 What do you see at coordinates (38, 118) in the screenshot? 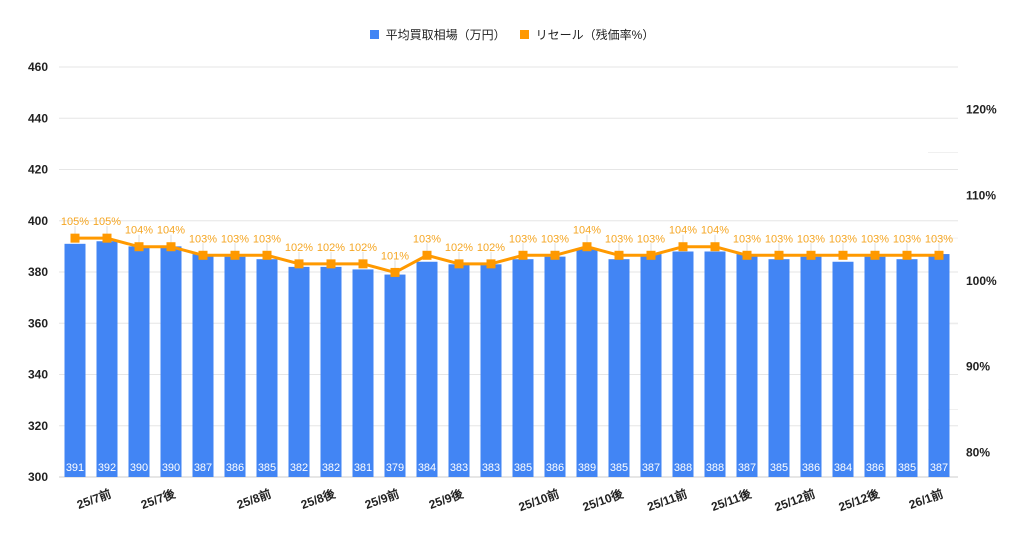
I see `left-axis-tick-label: 440` at bounding box center [38, 118].